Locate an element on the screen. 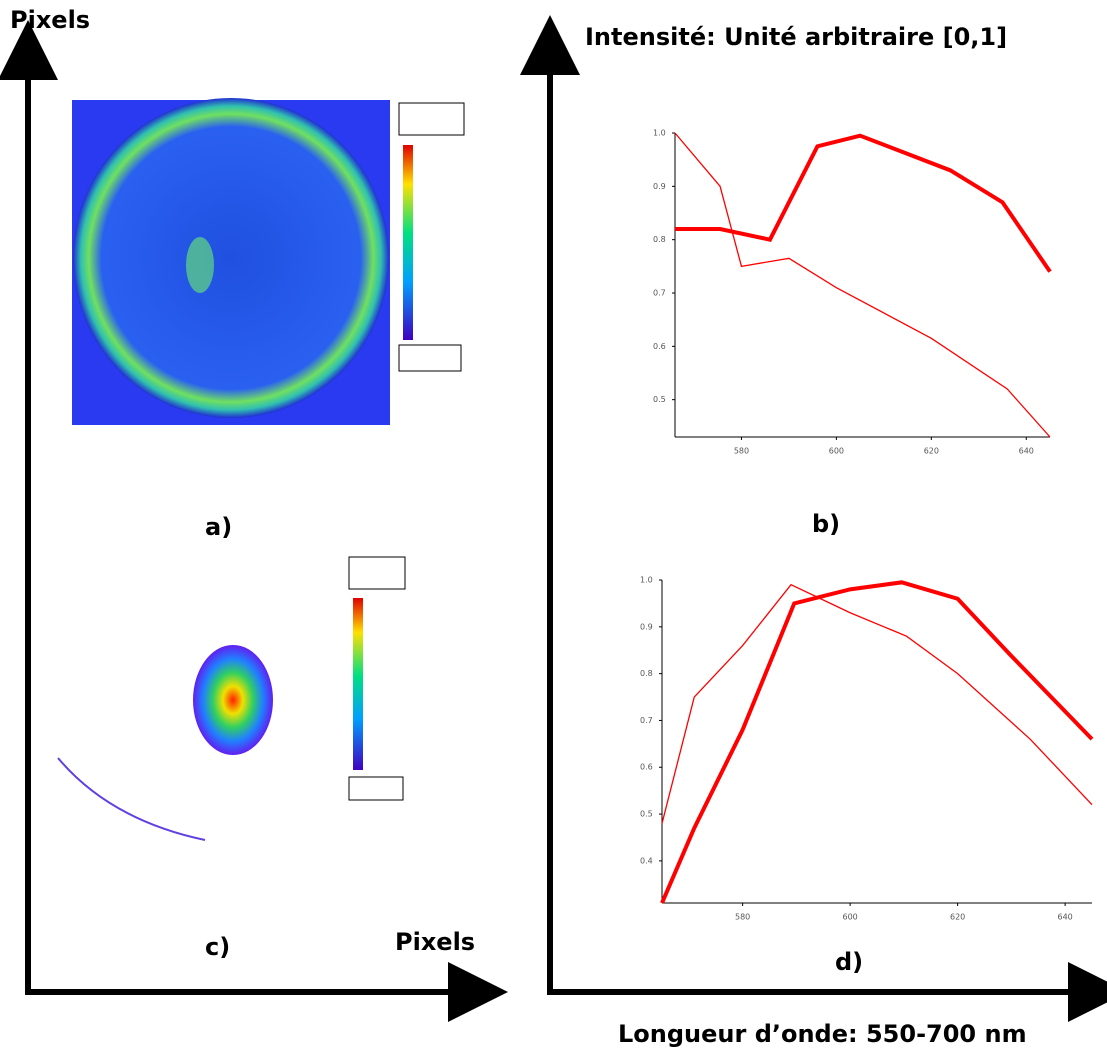  axis-title: Longueur d’onde: 550-700 nm is located at coordinates (822, 1034).